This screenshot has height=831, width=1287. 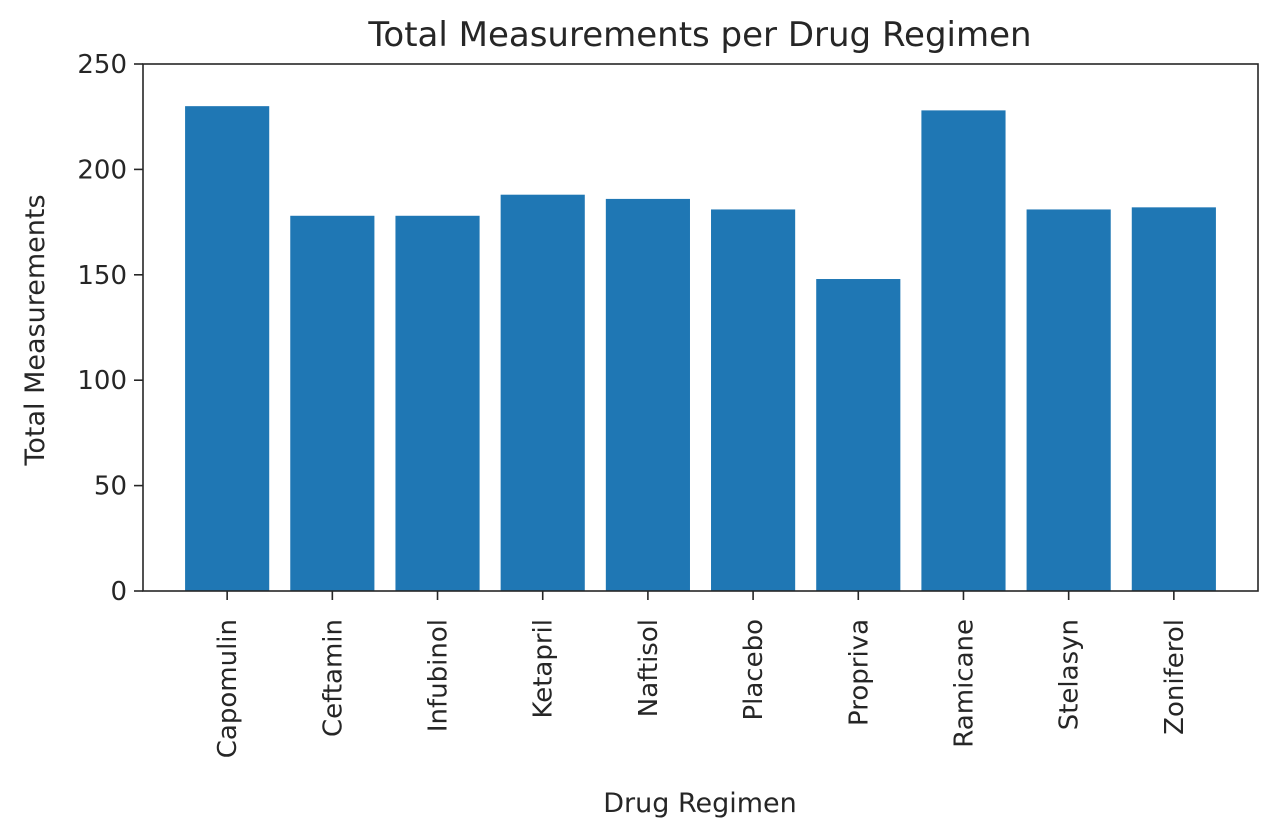 What do you see at coordinates (102, 381) in the screenshot?
I see `y-tick-label: 100` at bounding box center [102, 381].